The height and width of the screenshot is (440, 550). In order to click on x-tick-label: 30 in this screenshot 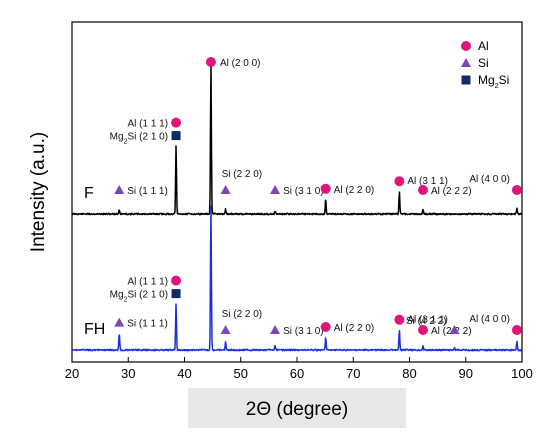, I will do `click(128, 373)`.